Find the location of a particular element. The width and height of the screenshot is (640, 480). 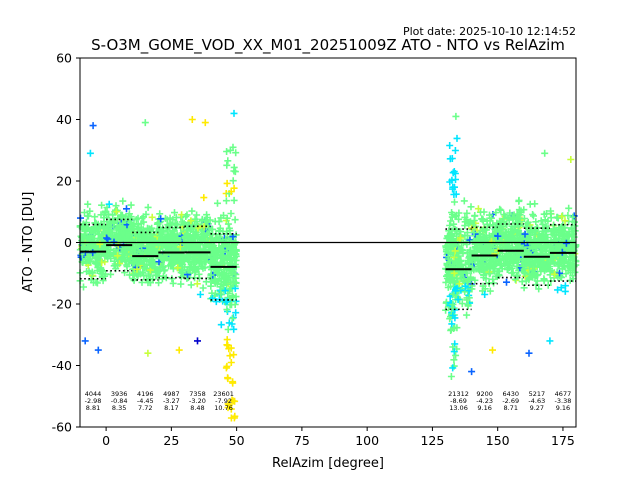

bin-std-label: 8.81 is located at coordinates (93, 408).